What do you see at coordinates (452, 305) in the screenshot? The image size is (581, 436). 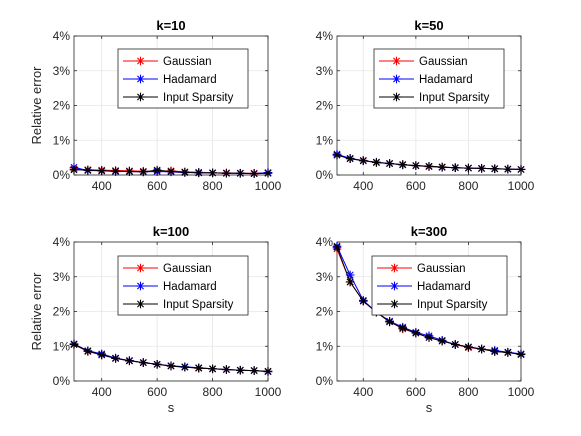 I see `legend-label: Input Sparsity` at bounding box center [452, 305].